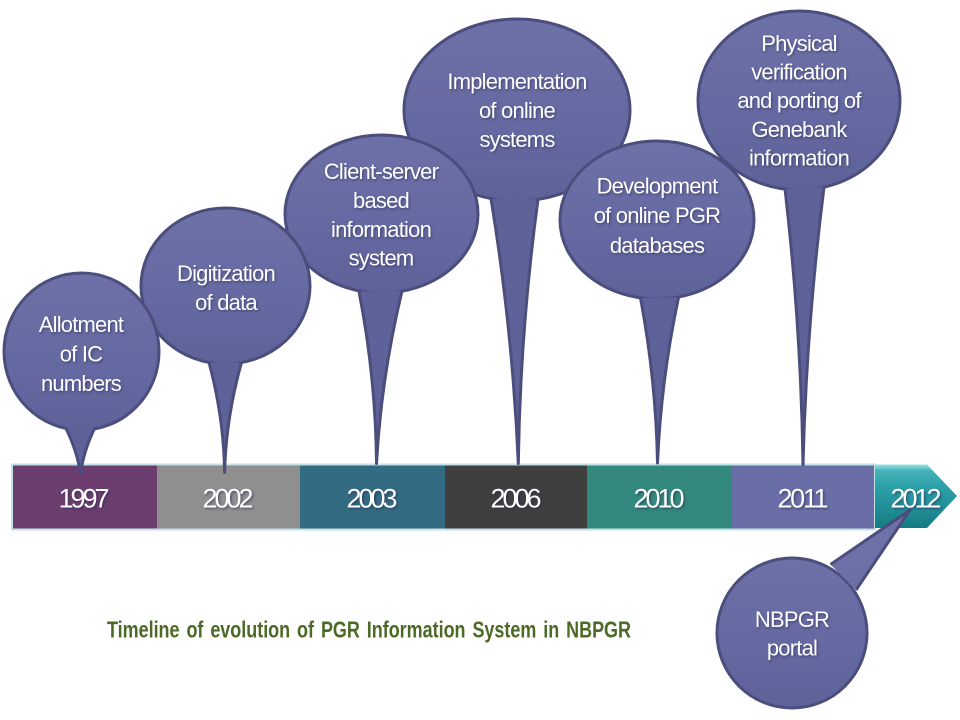  I want to click on svg-text: 2006, so click(516, 499).